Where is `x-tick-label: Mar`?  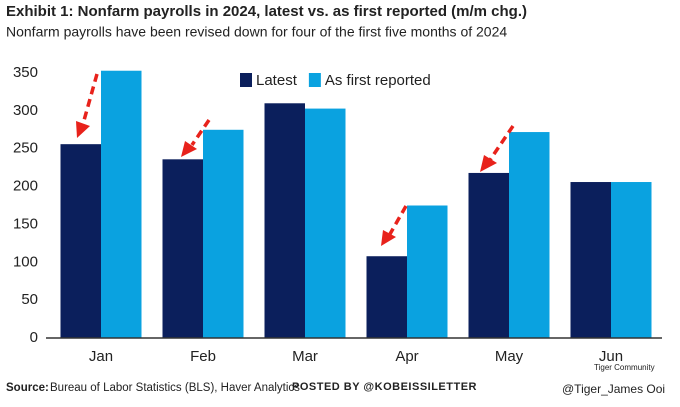 x-tick-label: Mar is located at coordinates (305, 356).